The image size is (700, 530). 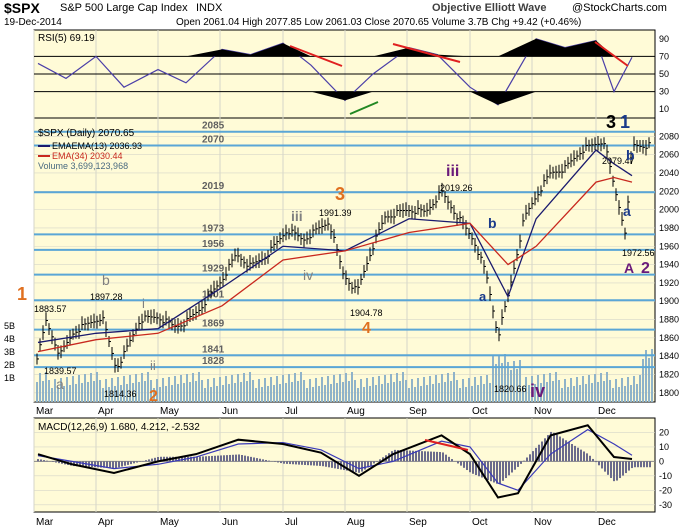 What do you see at coordinates (664, 56) in the screenshot?
I see `rsi-tick-label: 70` at bounding box center [664, 56].